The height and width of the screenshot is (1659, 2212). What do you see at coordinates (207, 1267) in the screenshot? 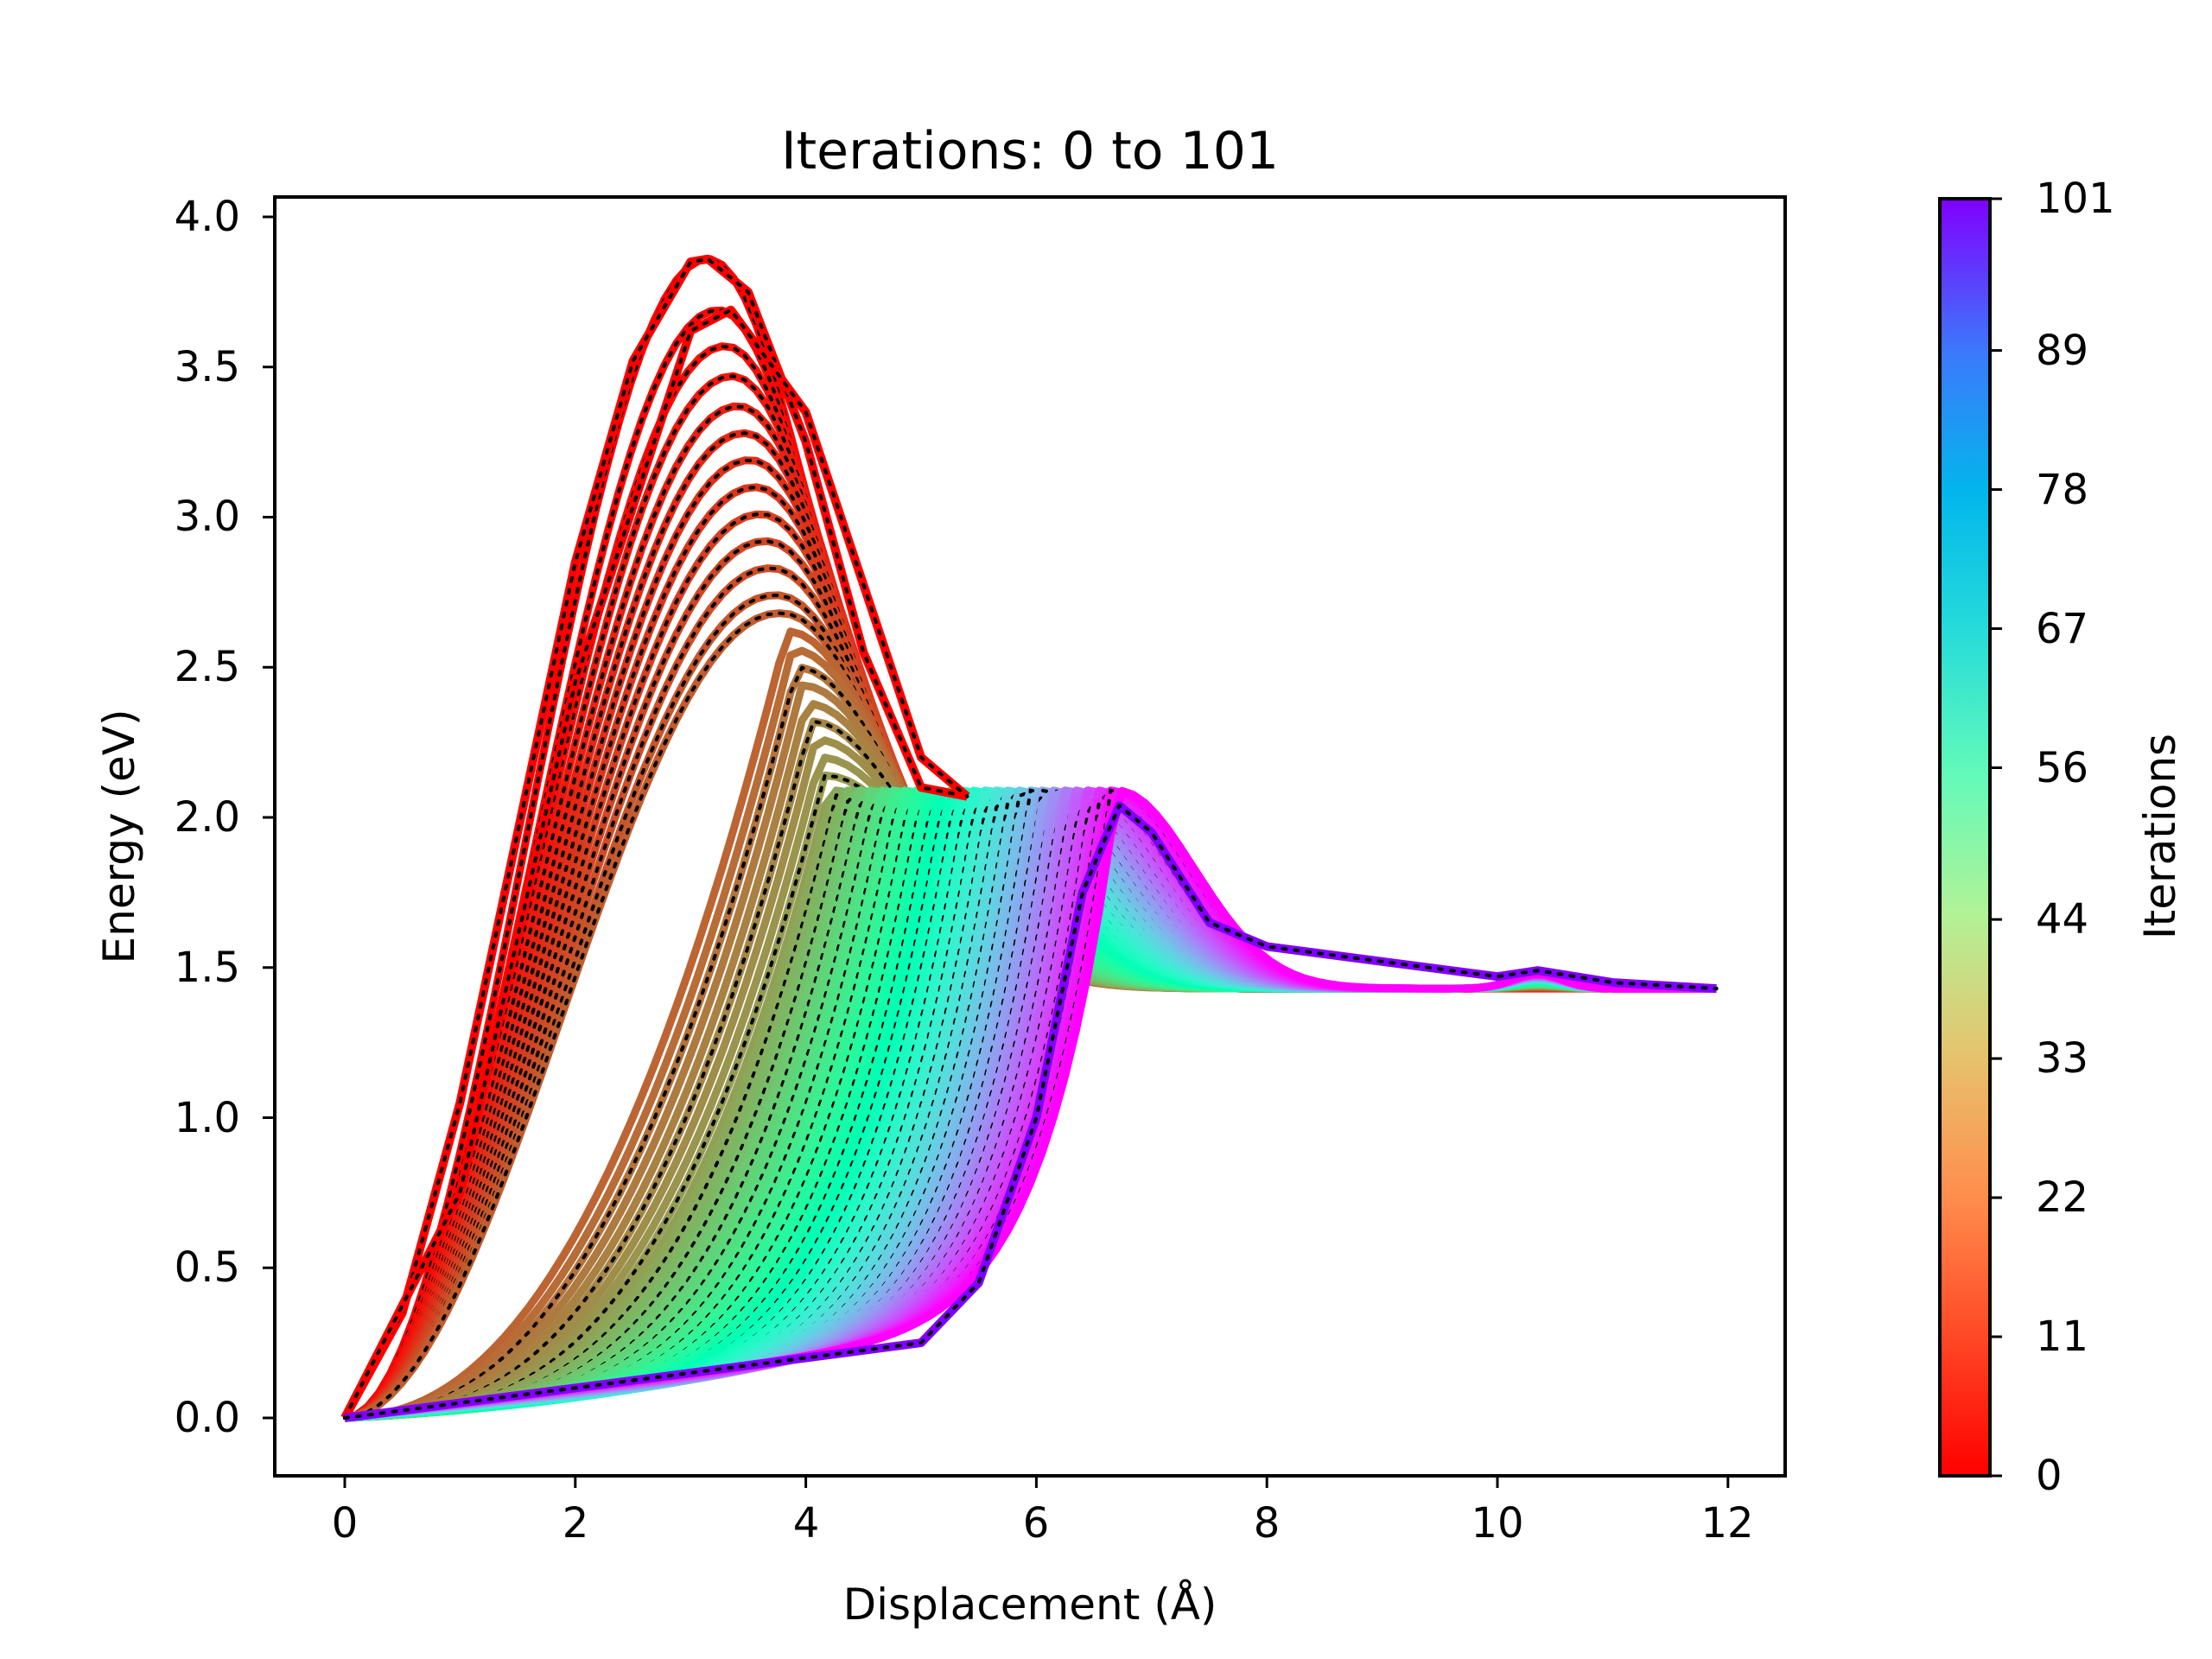
I see `y-tick-label: 0.5` at bounding box center [207, 1267].